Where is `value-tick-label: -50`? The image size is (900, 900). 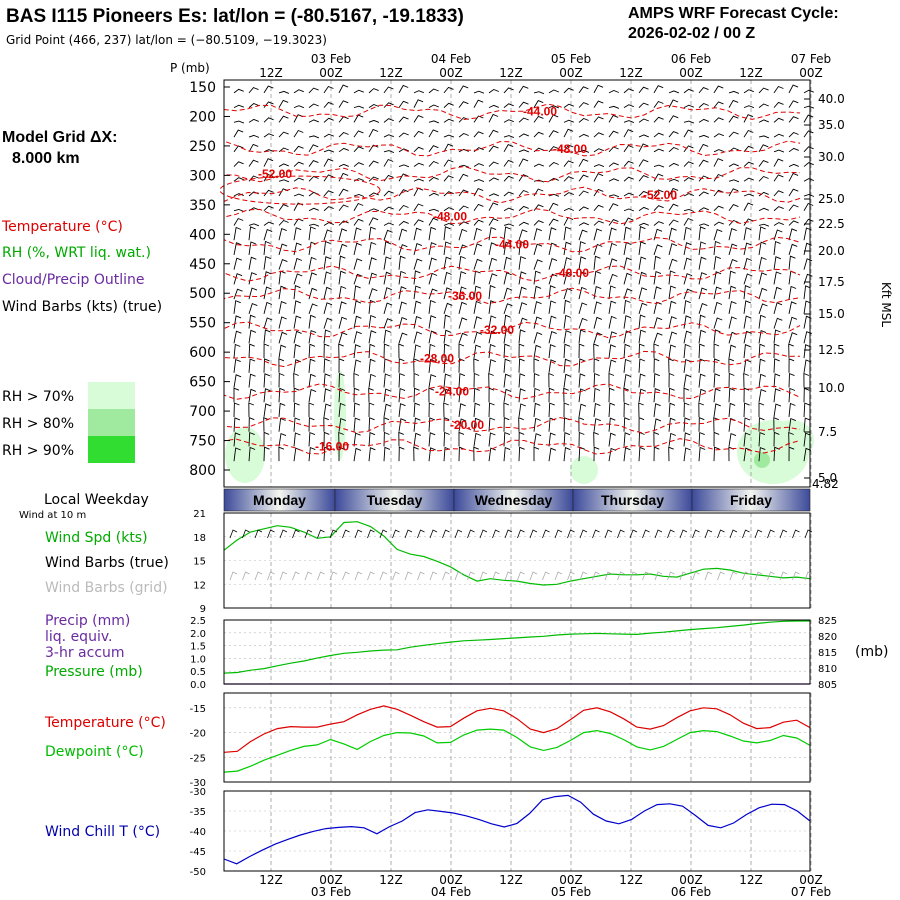 value-tick-label: -50 is located at coordinates (198, 872).